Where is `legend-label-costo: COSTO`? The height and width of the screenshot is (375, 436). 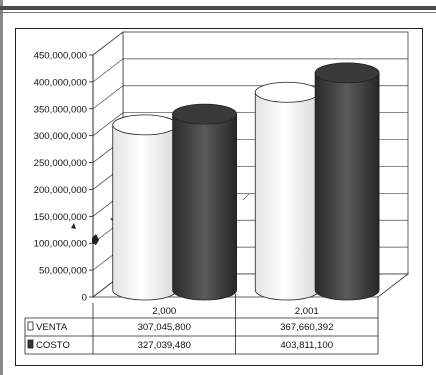
legend-label-costo: COSTO is located at coordinates (53, 345).